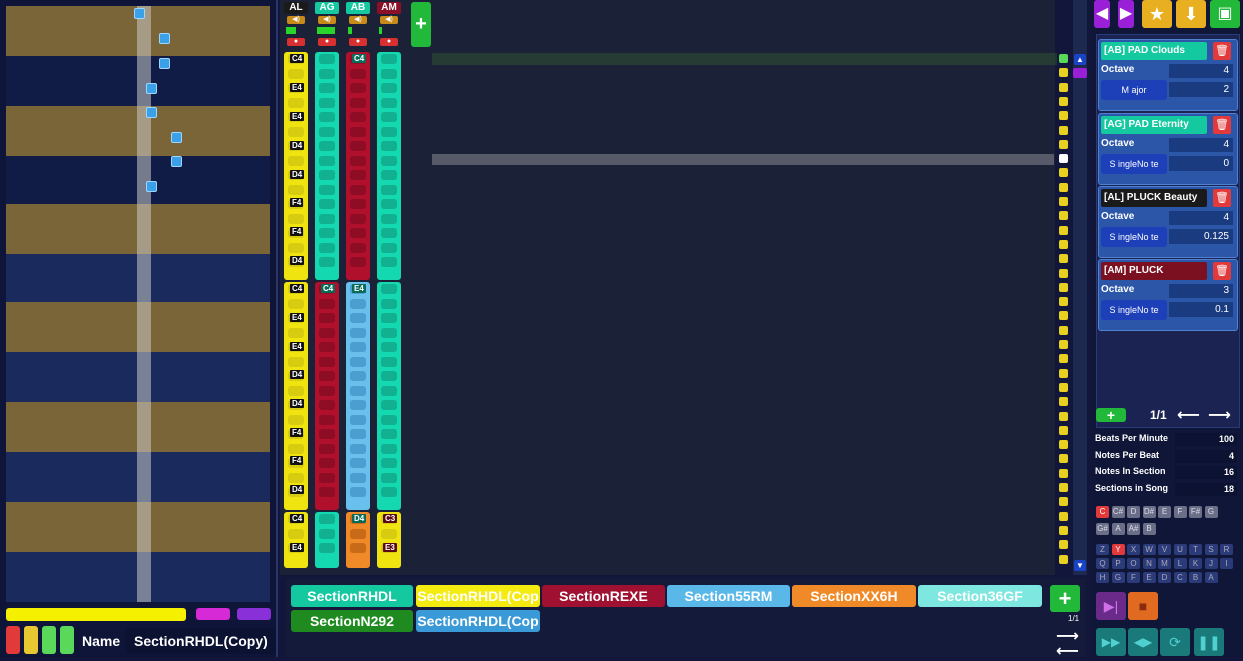  Describe the element at coordinates (1118, 512) in the screenshot. I see `key-button: C#` at that location.